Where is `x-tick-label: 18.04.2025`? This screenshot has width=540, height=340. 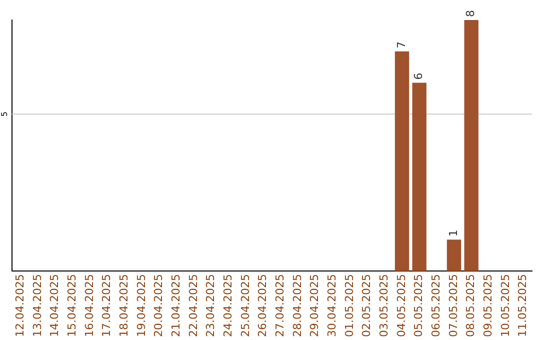 x-tick-label: 18.04.2025 is located at coordinates (124, 306).